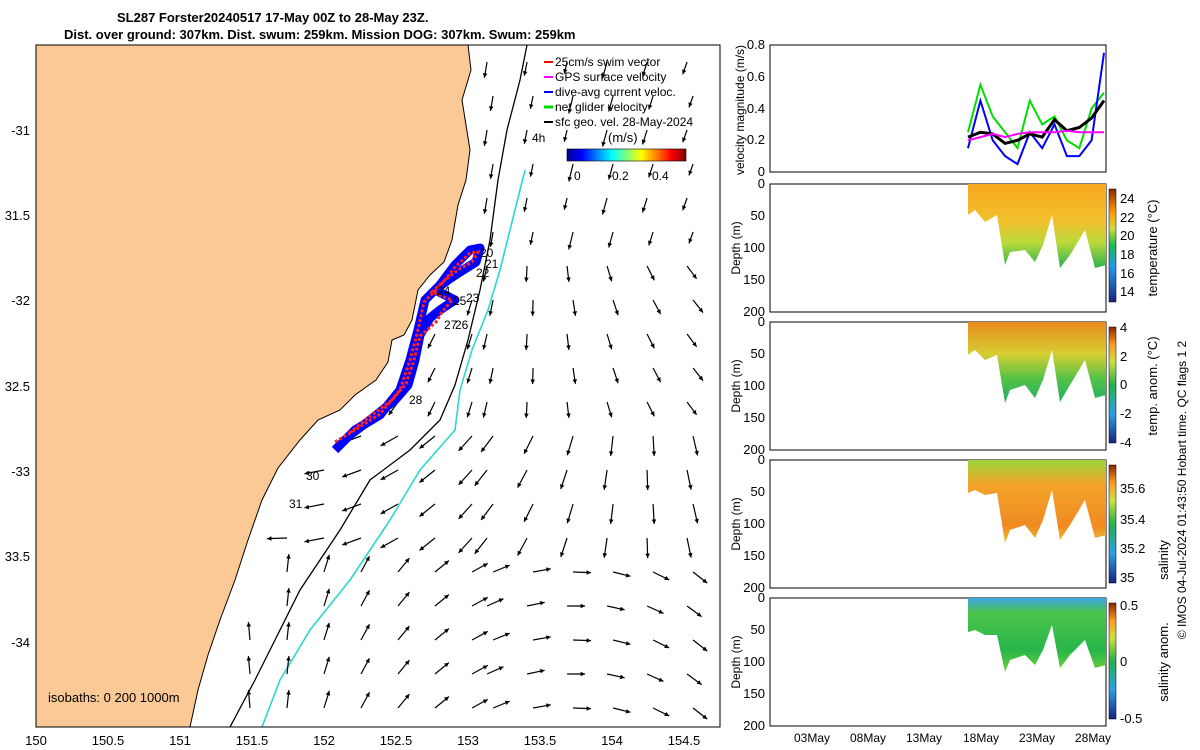 The width and height of the screenshot is (1200, 750). What do you see at coordinates (1037, 226) in the screenshot?
I see `temperature-field` at bounding box center [1037, 226].